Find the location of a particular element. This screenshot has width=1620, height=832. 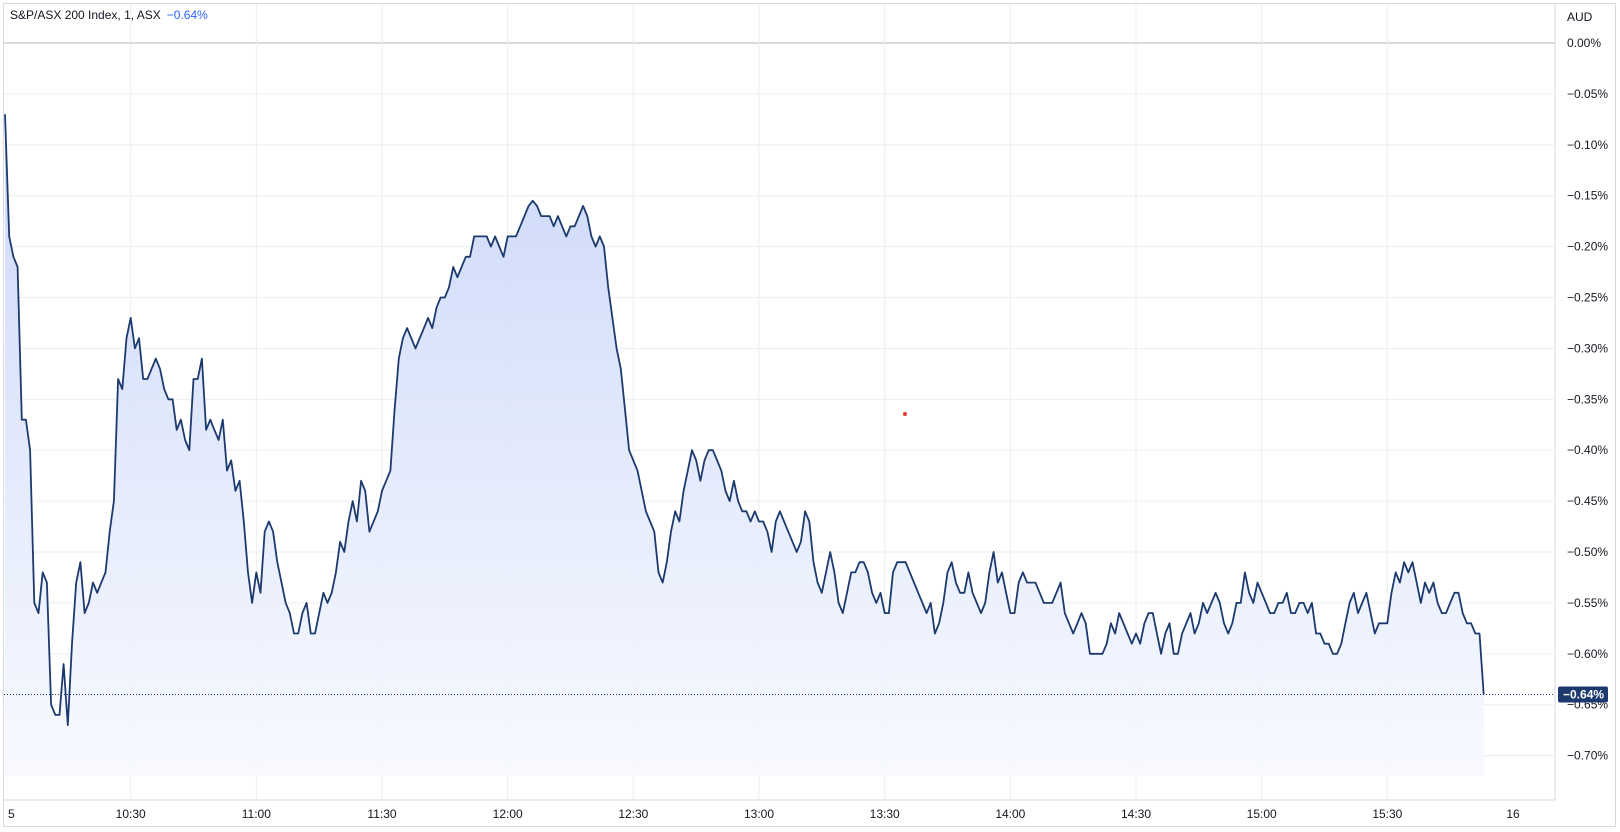

last-value-badge is located at coordinates (1583, 694).